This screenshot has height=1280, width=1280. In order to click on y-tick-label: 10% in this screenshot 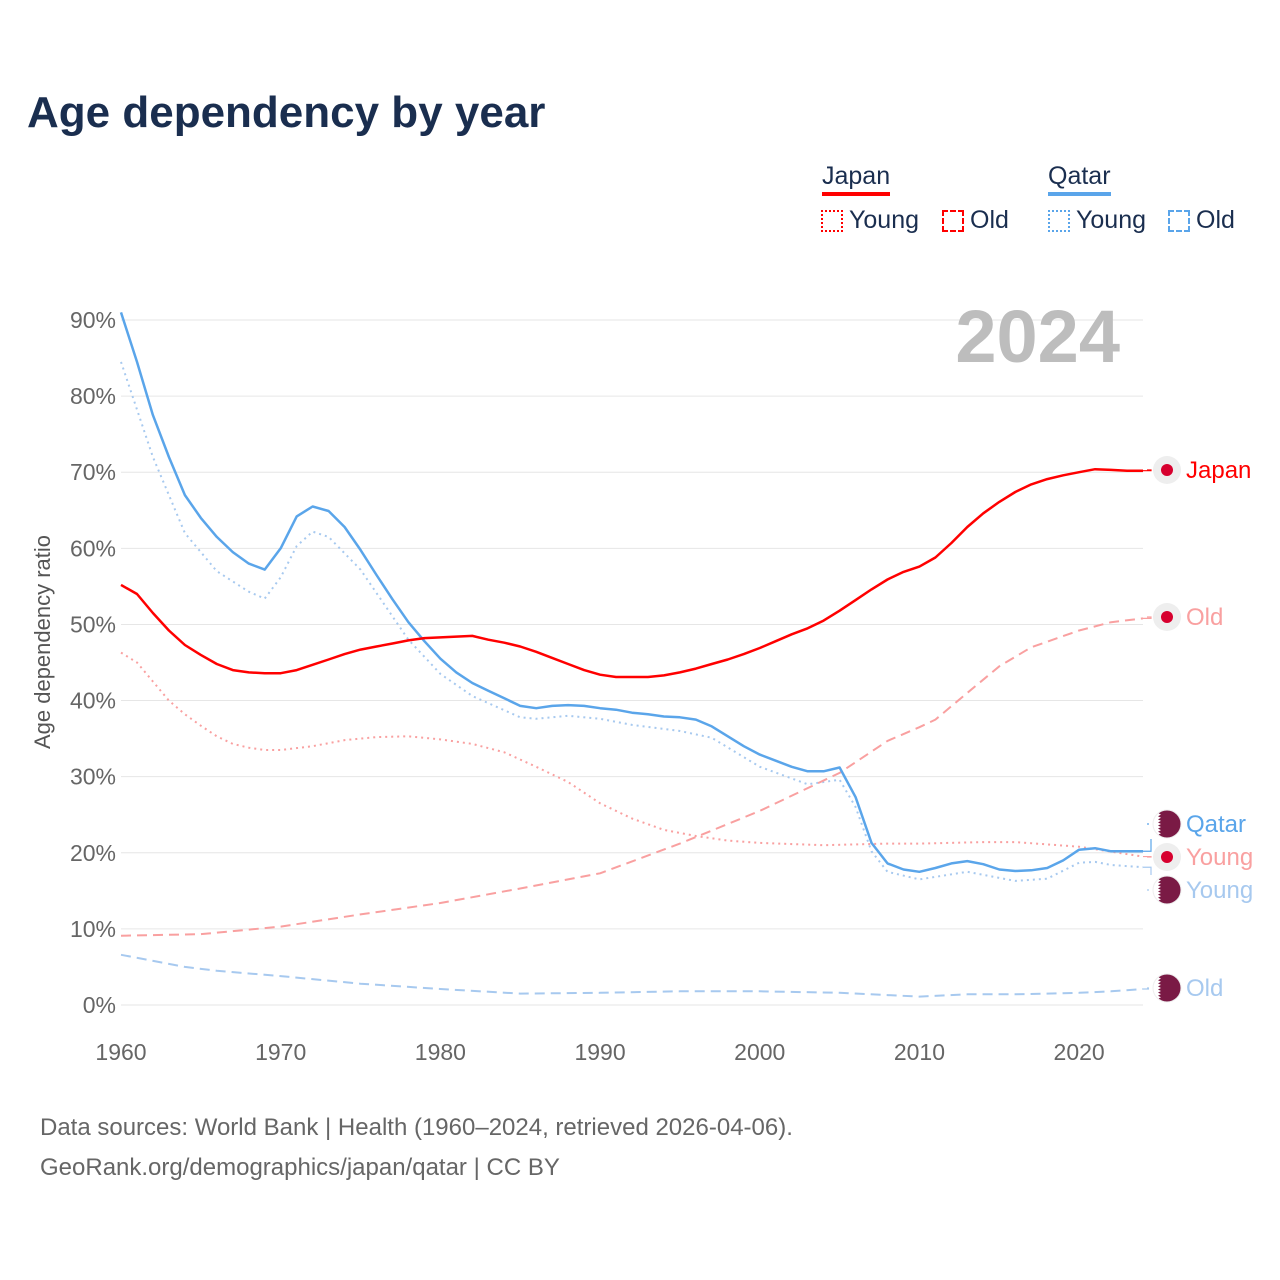, I will do `click(93, 929)`.